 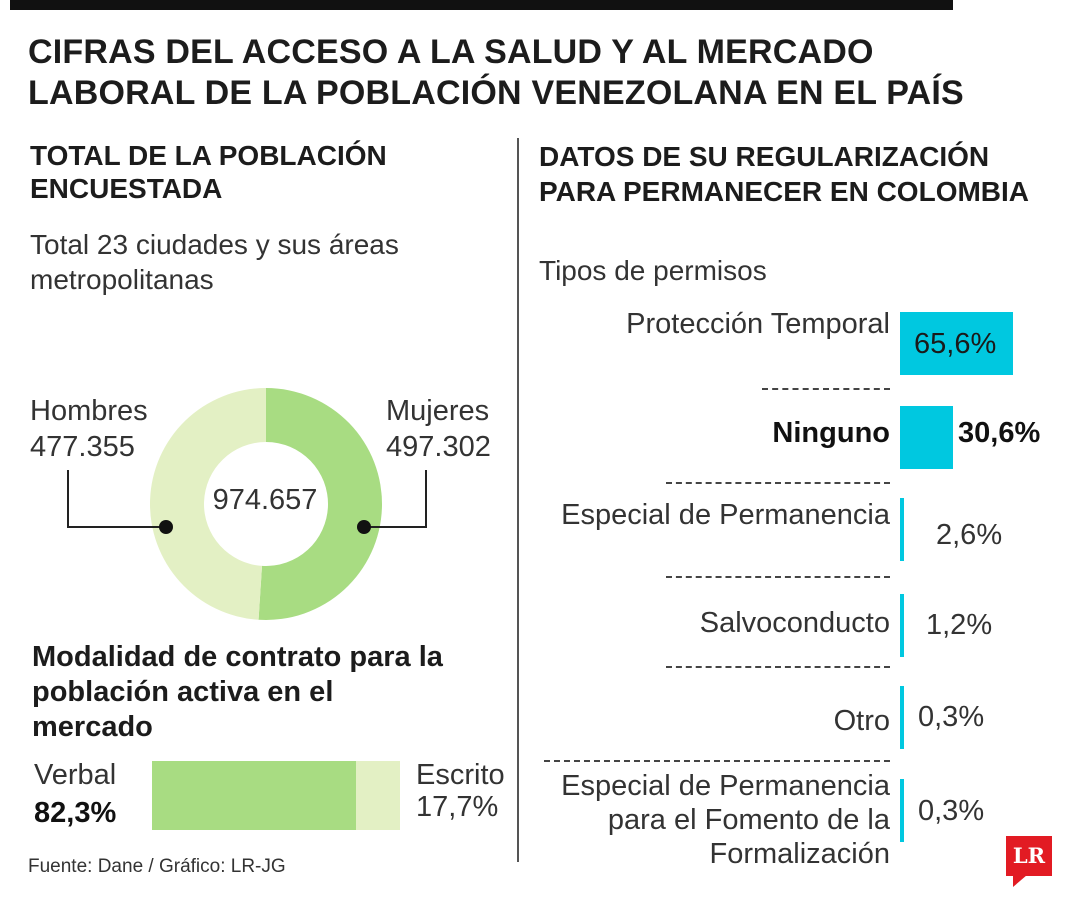 What do you see at coordinates (902, 810) in the screenshot?
I see `permit-bar-especial-fomento` at bounding box center [902, 810].